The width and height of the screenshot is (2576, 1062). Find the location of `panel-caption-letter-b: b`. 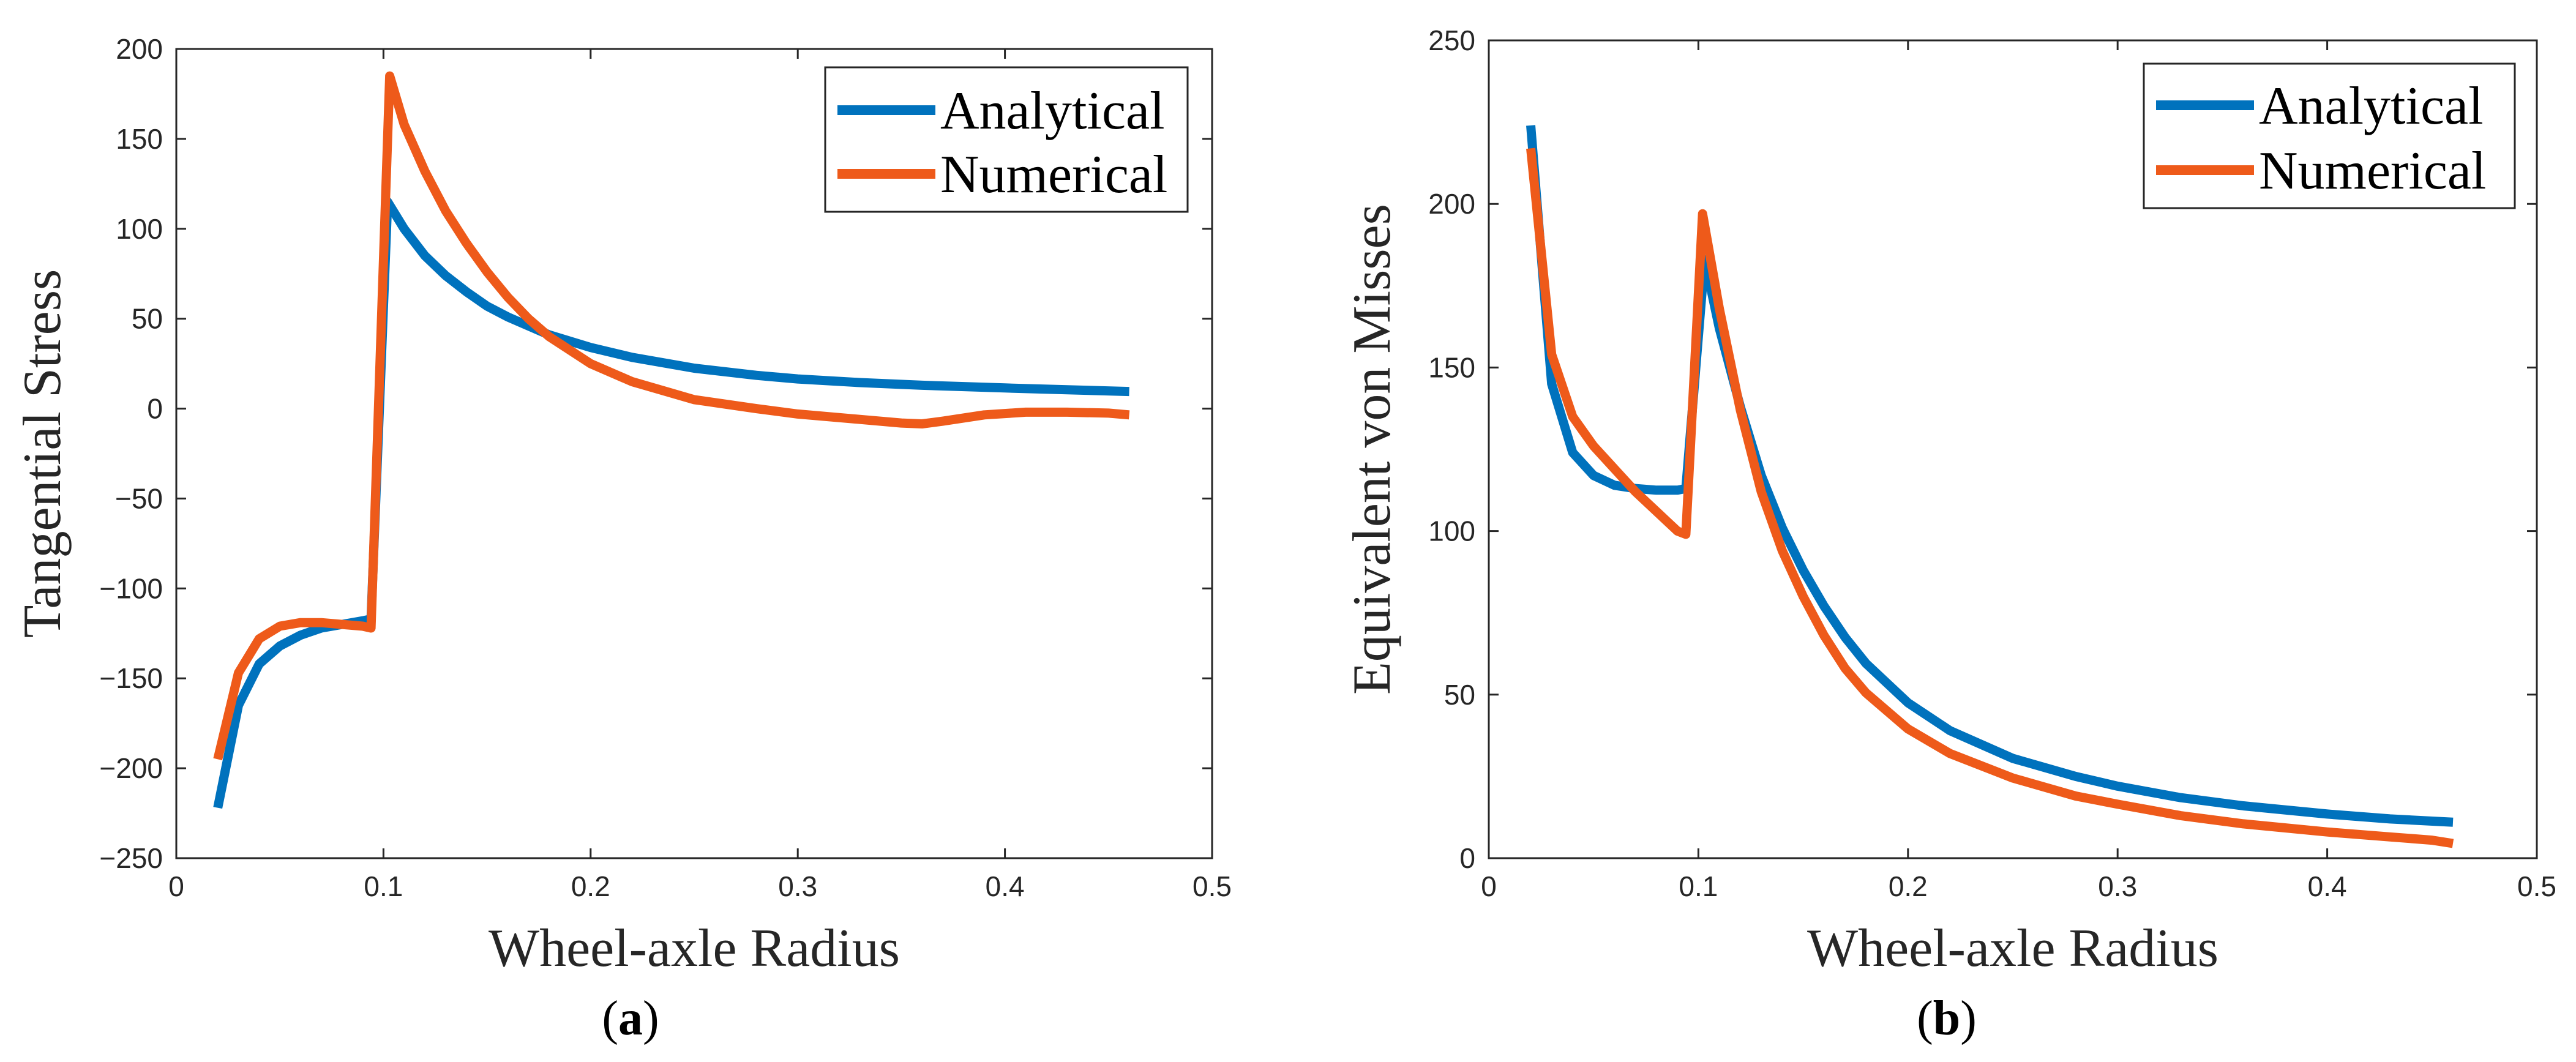

panel-caption-letter-b: b is located at coordinates (1947, 1018).